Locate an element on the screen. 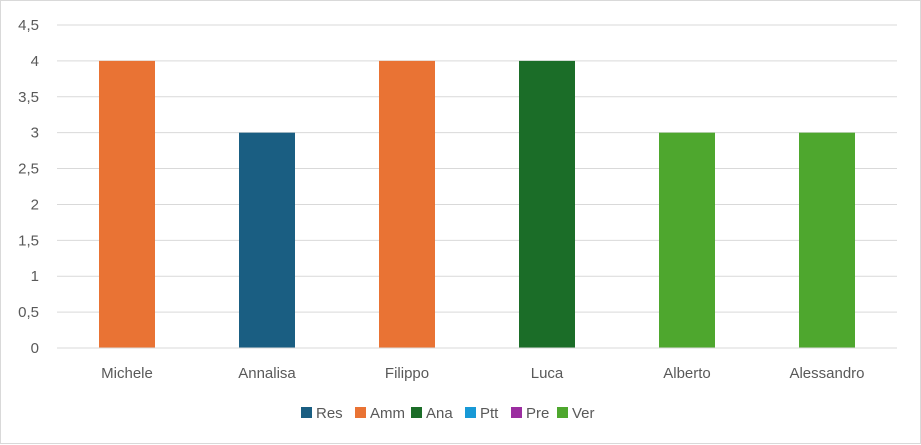 This screenshot has width=921, height=445. y-tick-label: 0,5 is located at coordinates (28, 312).